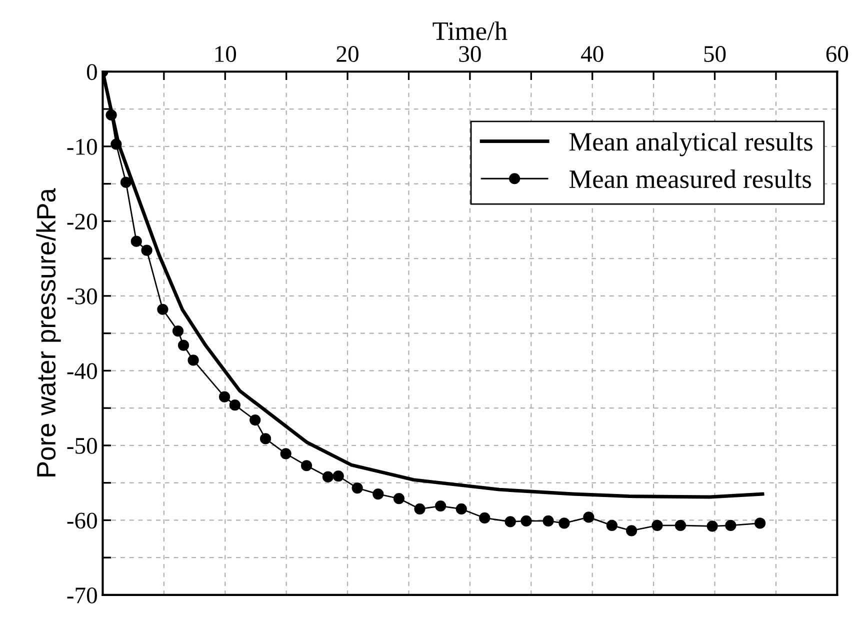 The height and width of the screenshot is (623, 856). Describe the element at coordinates (690, 144) in the screenshot. I see `legend-label: Mean analytical results` at that location.